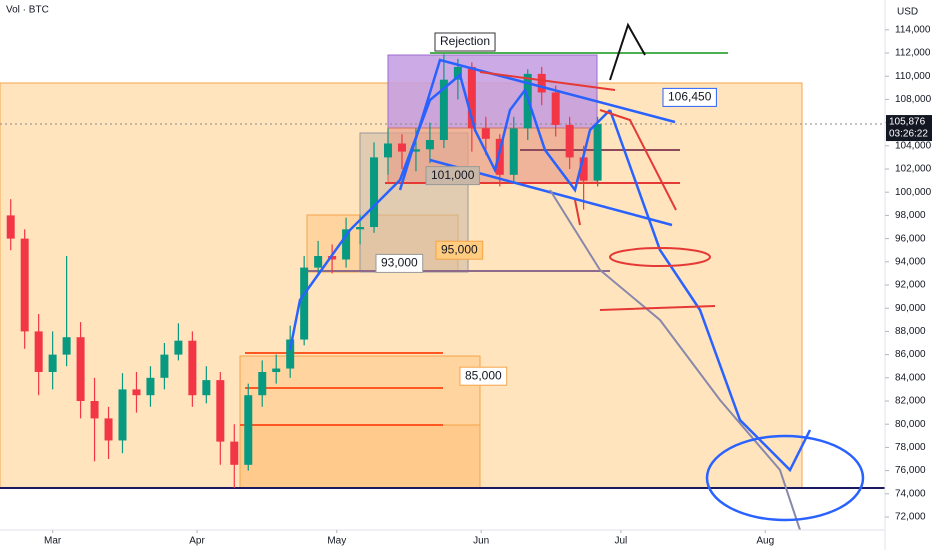 The image size is (932, 550). I want to click on x-tick-label: May, so click(336, 541).